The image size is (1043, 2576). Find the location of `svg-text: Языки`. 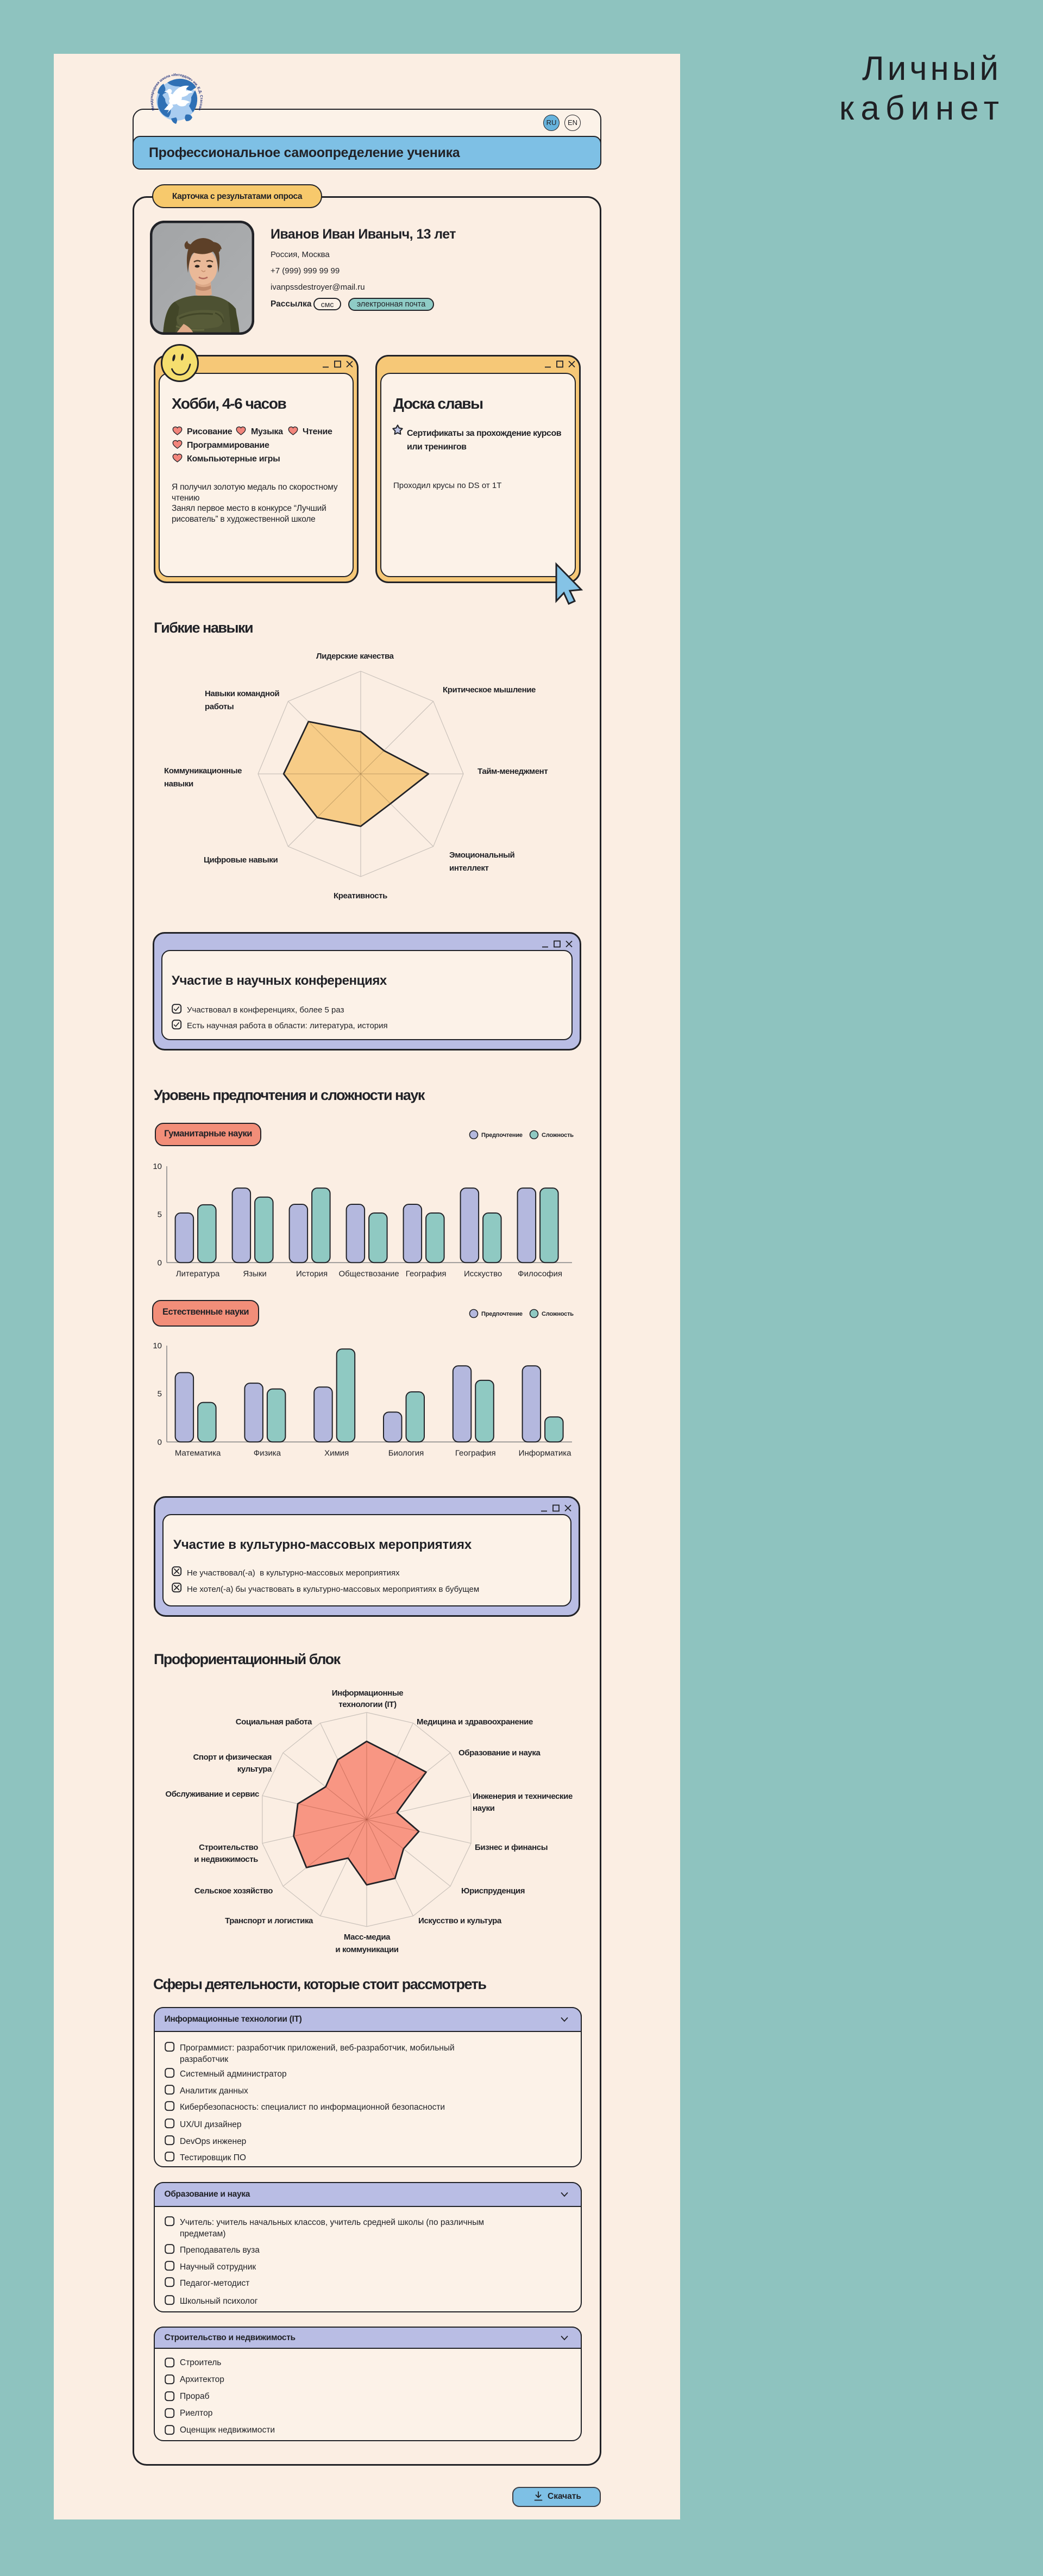

svg-text: Языки is located at coordinates (254, 1273).